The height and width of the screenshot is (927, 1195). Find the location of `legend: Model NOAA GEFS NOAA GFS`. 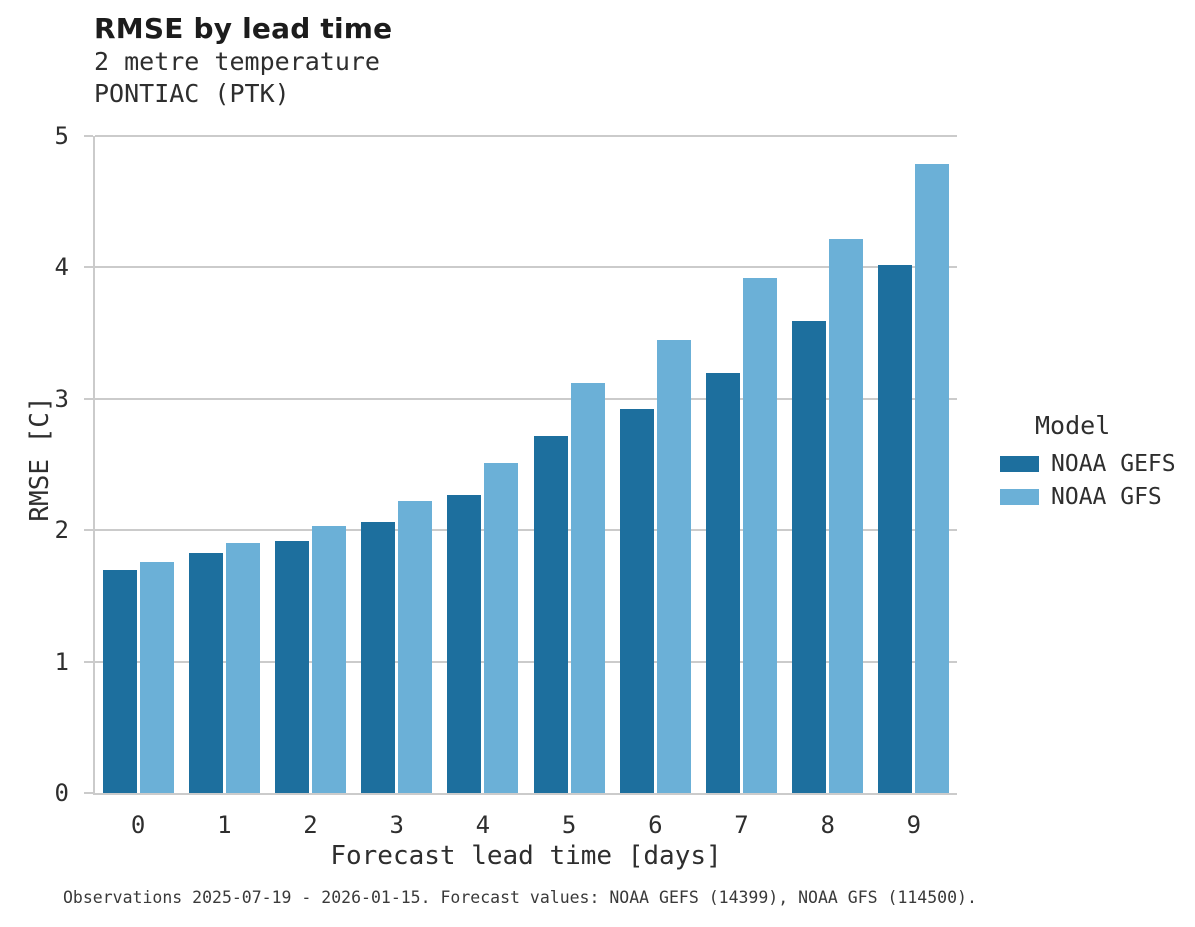

legend: Model NOAA GEFS NOAA GFS is located at coordinates (1088, 463).